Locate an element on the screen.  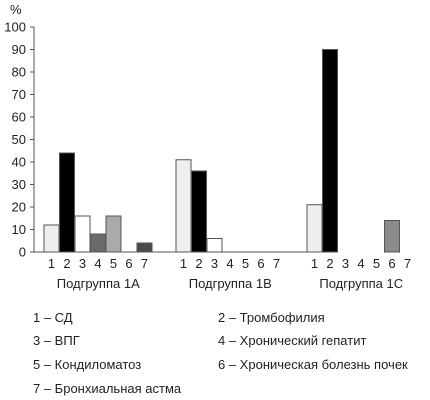
legend-item-1: 1 – СД is located at coordinates (53, 317).